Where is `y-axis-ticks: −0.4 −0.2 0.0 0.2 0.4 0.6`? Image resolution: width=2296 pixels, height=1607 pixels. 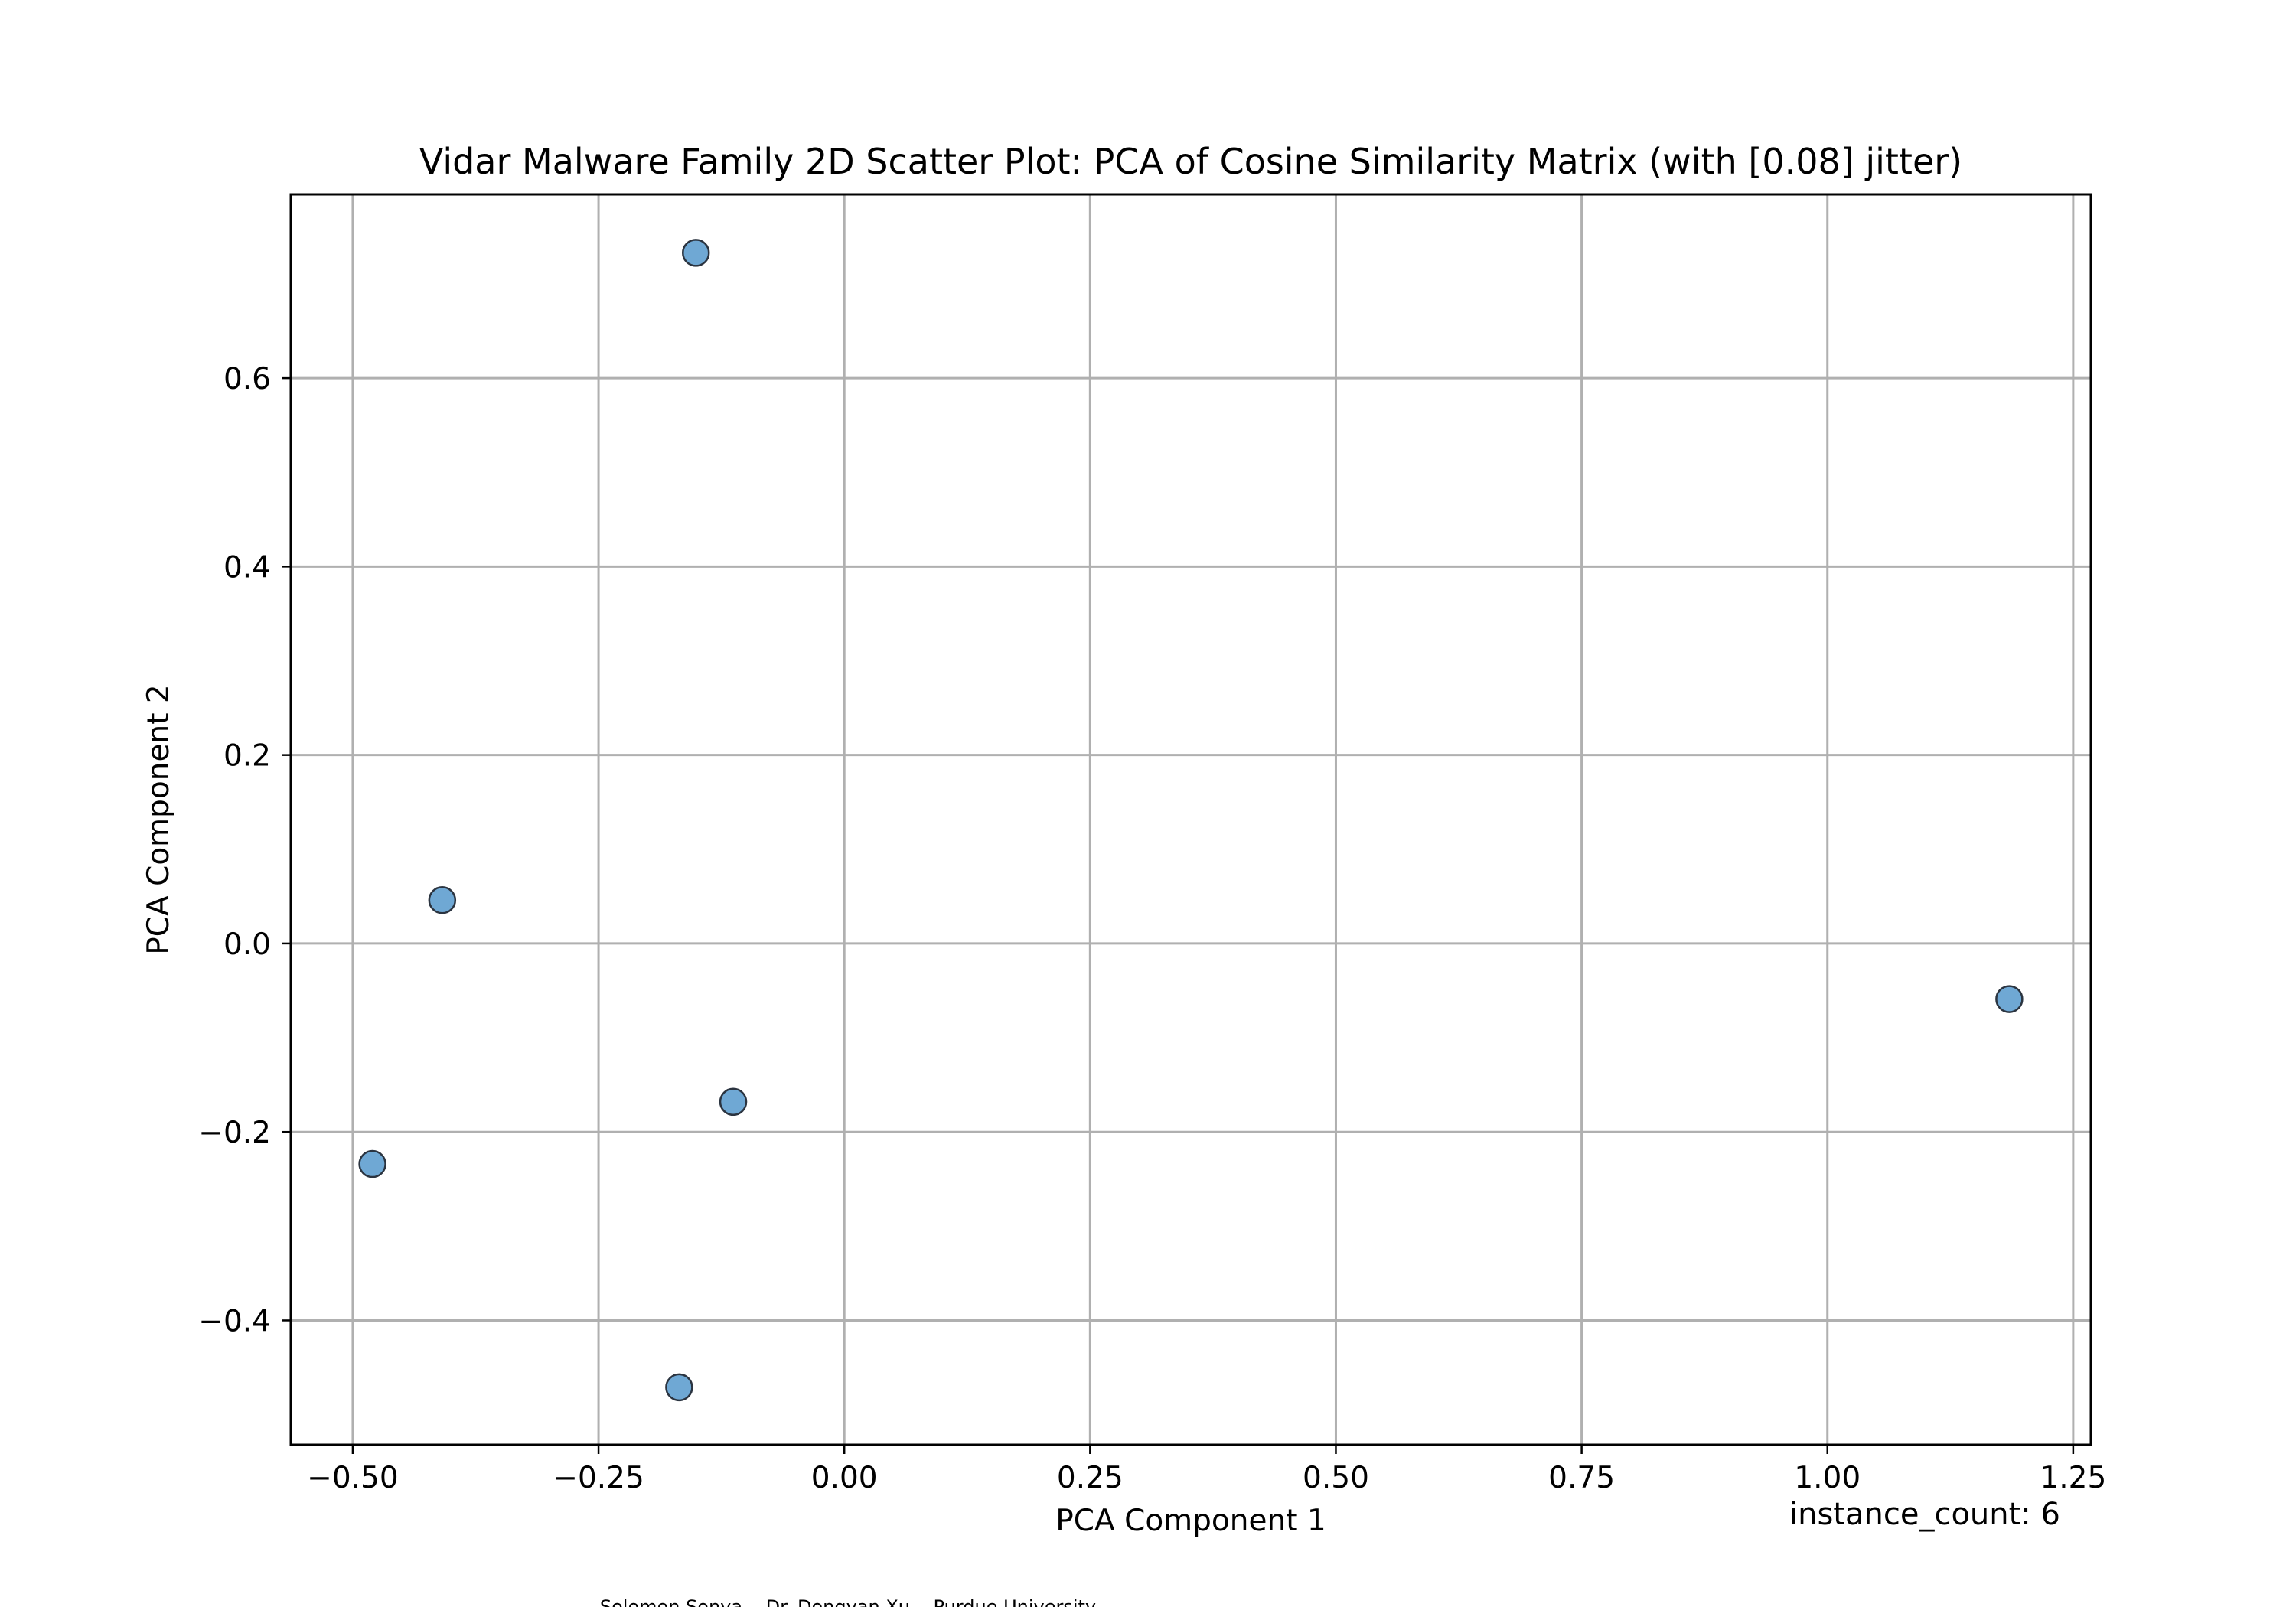 y-axis-ticks: −0.4 −0.2 0.0 0.2 0.4 0.6 is located at coordinates (244, 850).